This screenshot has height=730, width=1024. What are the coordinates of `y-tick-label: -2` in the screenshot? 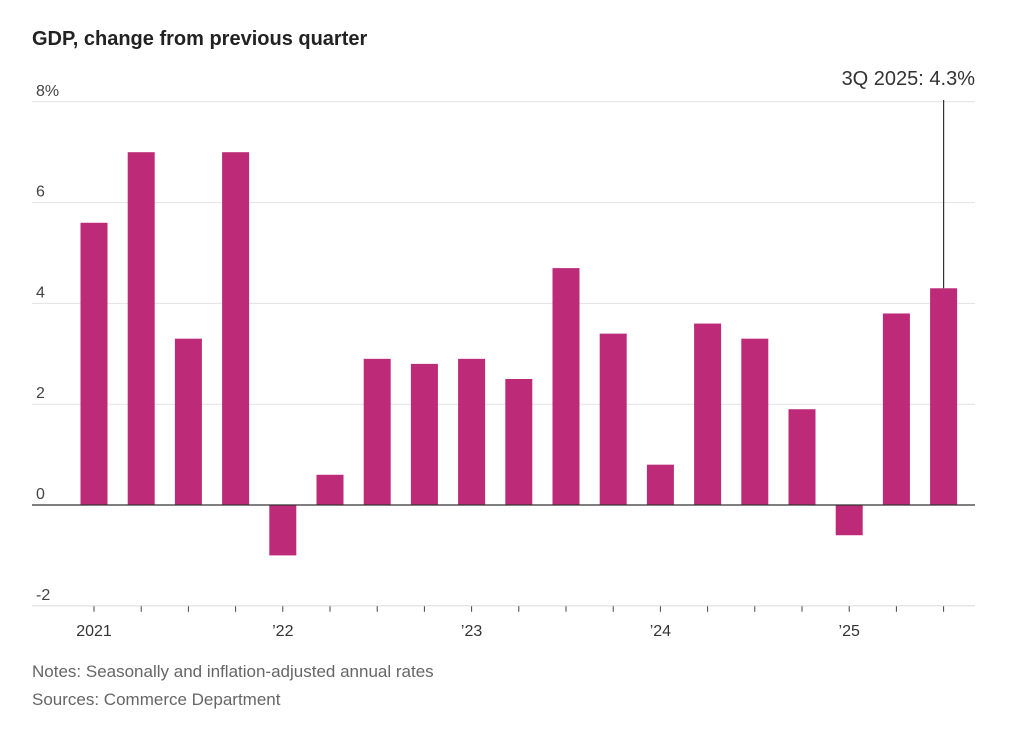 It's located at (43, 595).